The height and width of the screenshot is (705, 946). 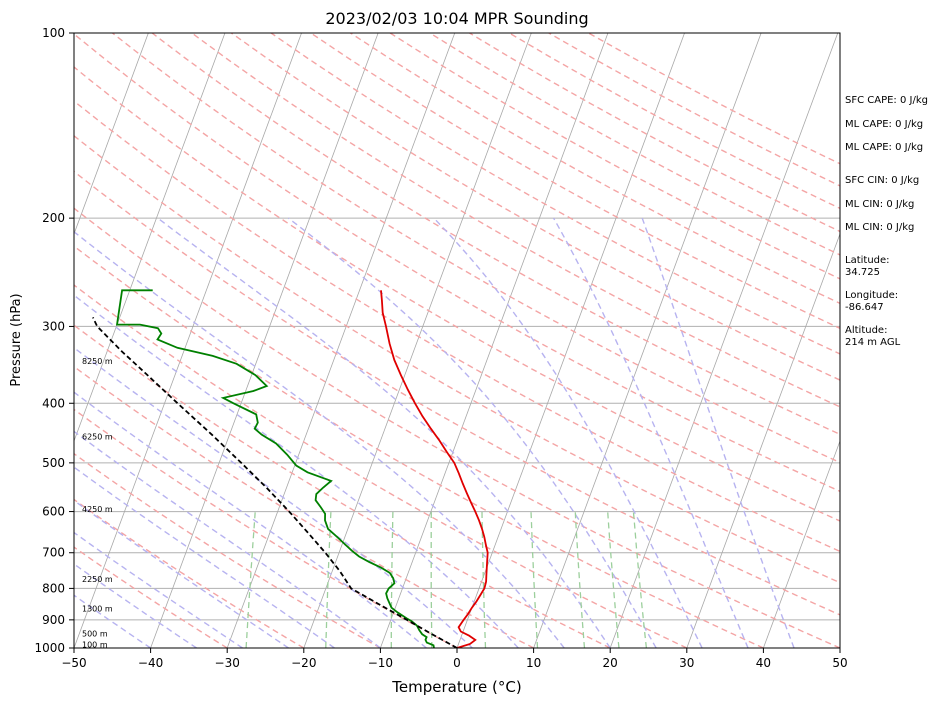 I want to click on altitude-text: Altitude: 214 m AGL, so click(x=873, y=336).